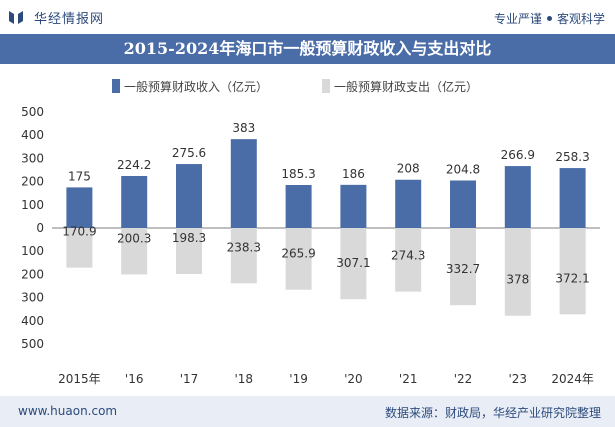 This screenshot has width=615, height=427. What do you see at coordinates (79, 379) in the screenshot?
I see `x-tick-label: 2015年` at bounding box center [79, 379].